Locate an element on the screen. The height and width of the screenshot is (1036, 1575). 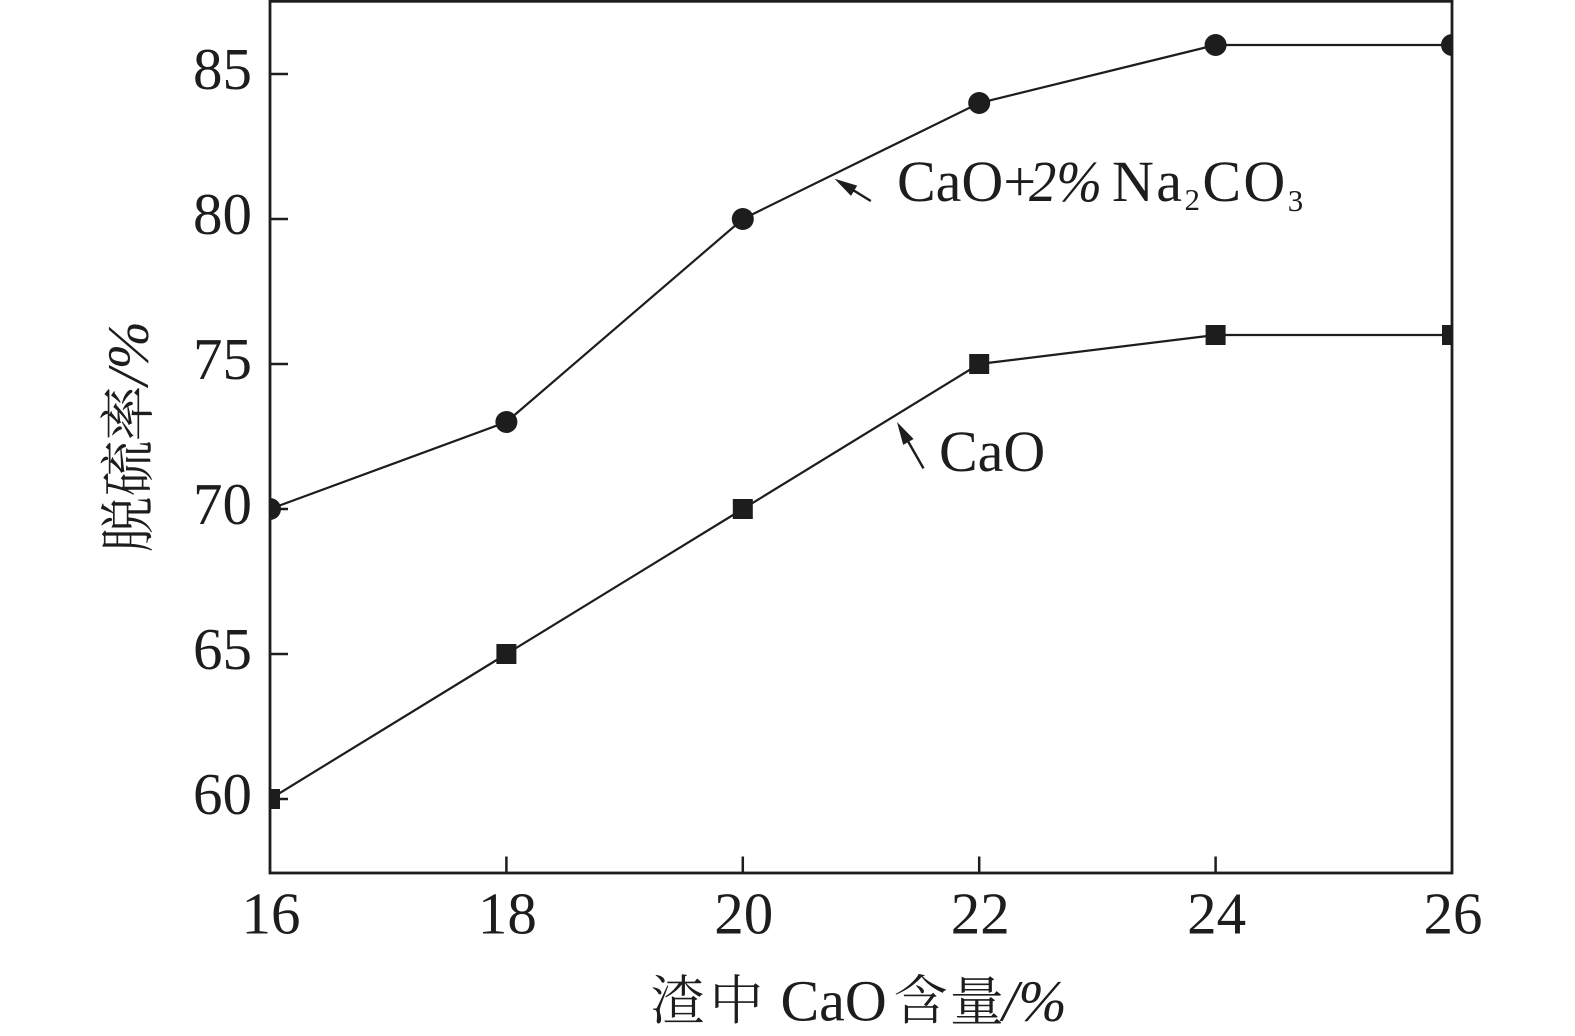
svg-text: 2% is located at coordinates (1065, 181).